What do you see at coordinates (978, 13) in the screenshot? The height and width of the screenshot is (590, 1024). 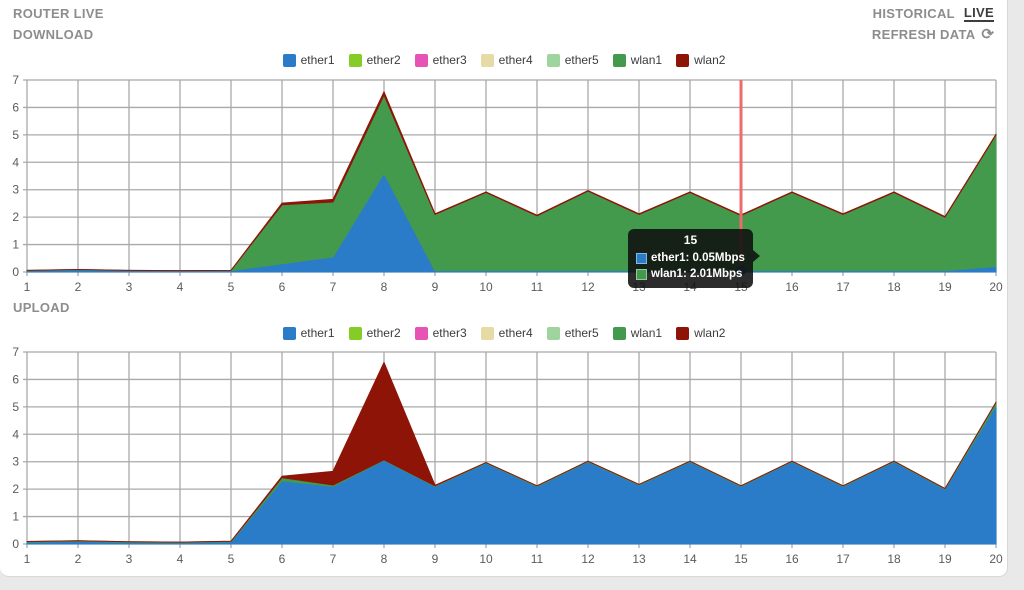 I see `live-link: LIVE` at bounding box center [978, 13].